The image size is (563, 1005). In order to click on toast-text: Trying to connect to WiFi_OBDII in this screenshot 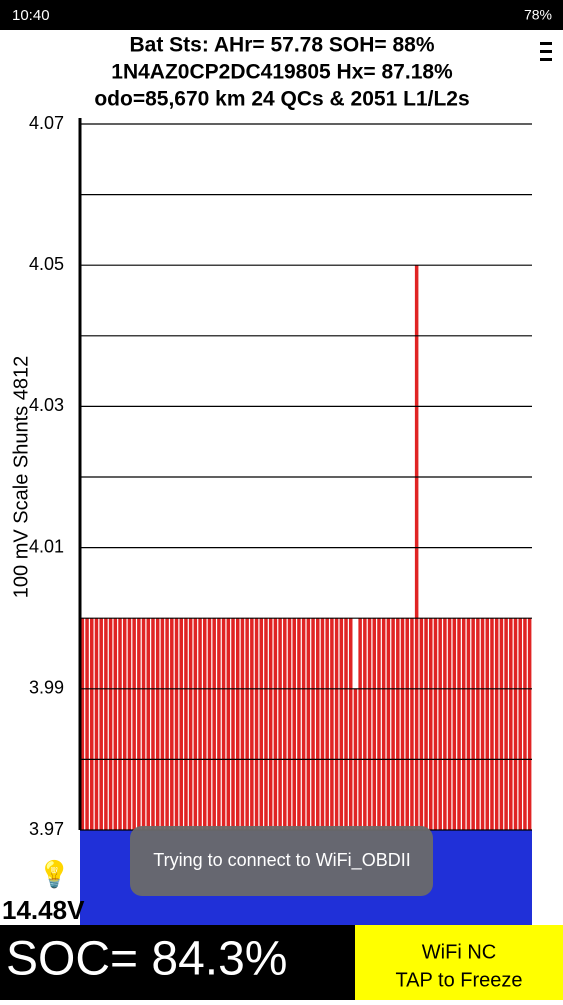, I will do `click(281, 860)`.